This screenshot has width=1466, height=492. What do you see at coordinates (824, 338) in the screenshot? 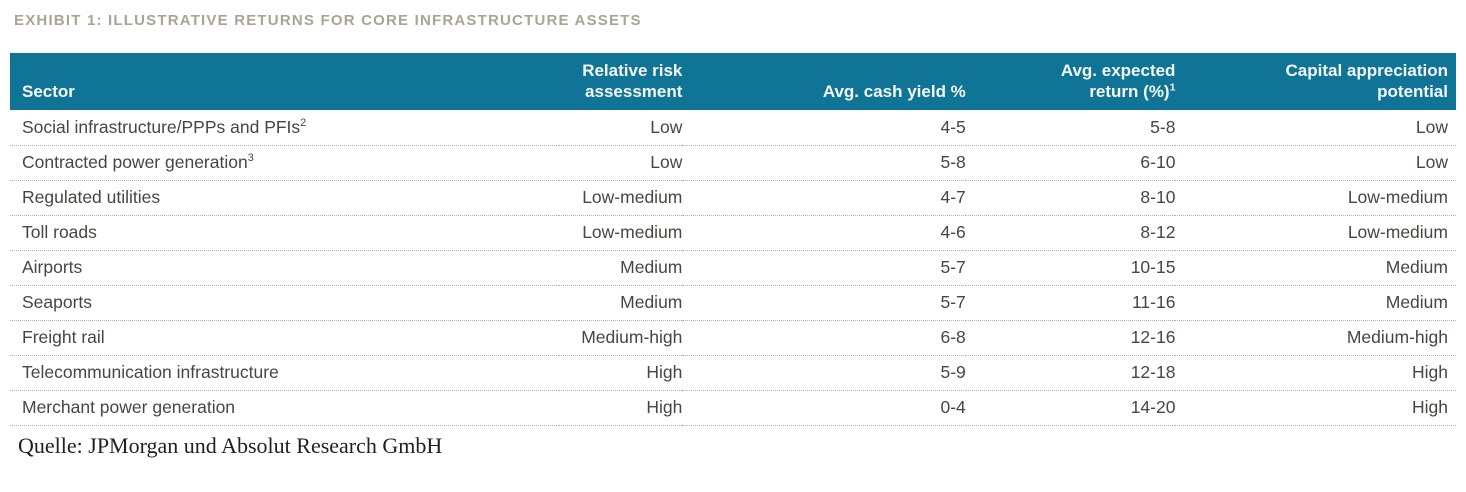
I see `cell-cash-yield: 6-8` at bounding box center [824, 338].